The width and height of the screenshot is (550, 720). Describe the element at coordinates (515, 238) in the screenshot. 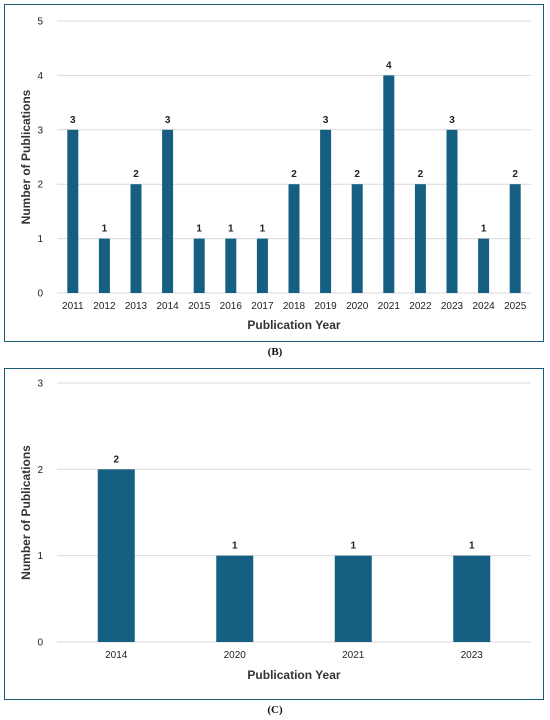

I see `bar-2025` at that location.